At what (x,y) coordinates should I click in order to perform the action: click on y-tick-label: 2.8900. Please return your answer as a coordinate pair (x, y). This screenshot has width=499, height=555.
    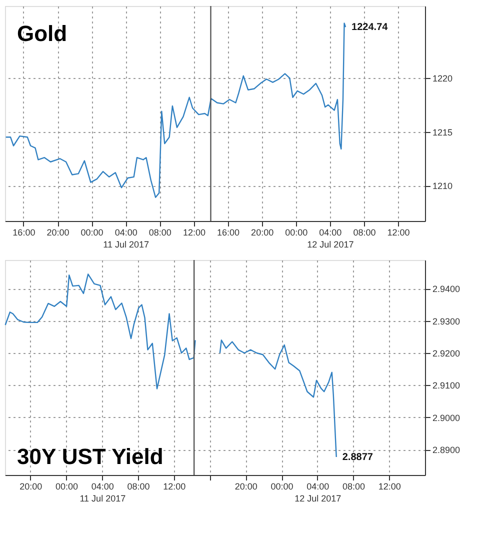
    Looking at the image, I should click on (446, 450).